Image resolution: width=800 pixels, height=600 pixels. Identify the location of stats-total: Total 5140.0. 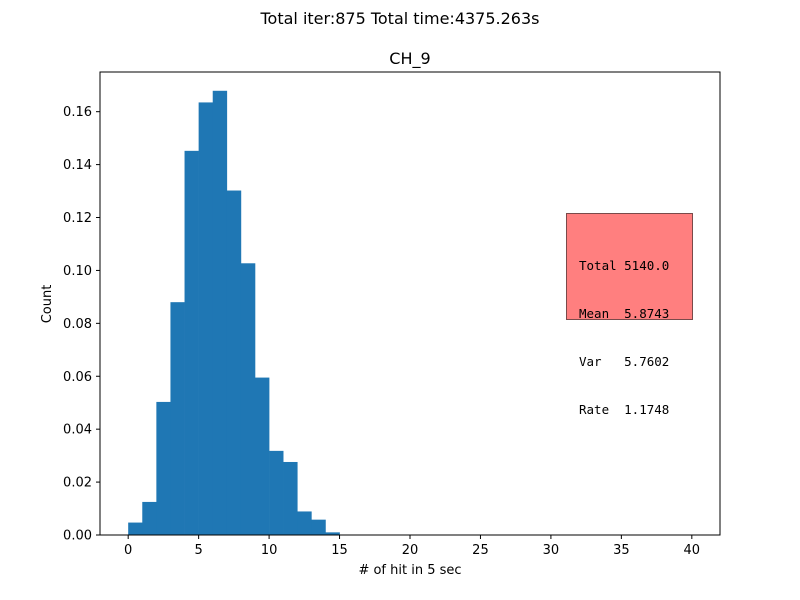
(624, 265).